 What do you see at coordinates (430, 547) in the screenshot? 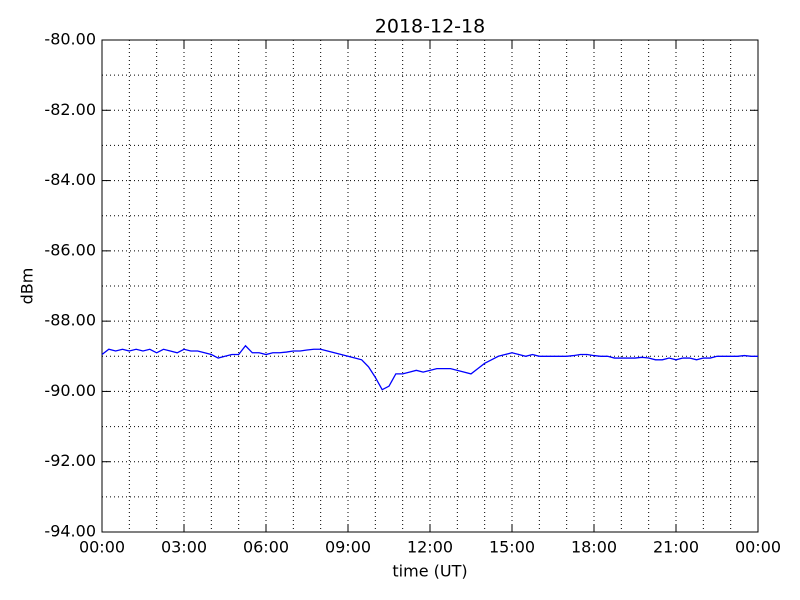
I see `x-tick-label: 12:00` at bounding box center [430, 547].